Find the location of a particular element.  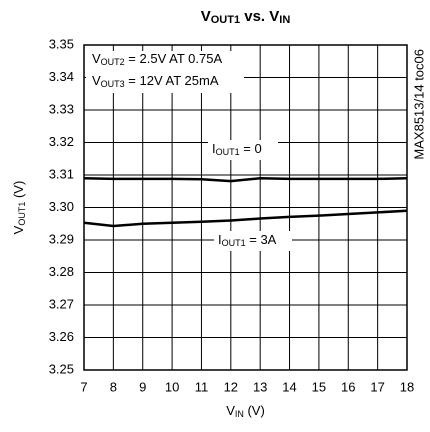

annotation: VOUT2 = 2.5V AT 0.75A is located at coordinates (157, 58).